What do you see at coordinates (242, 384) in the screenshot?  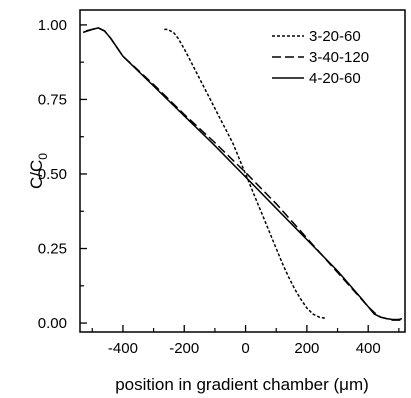 I see `x-axis-title: position in gradient chamber (μm)` at bounding box center [242, 384].